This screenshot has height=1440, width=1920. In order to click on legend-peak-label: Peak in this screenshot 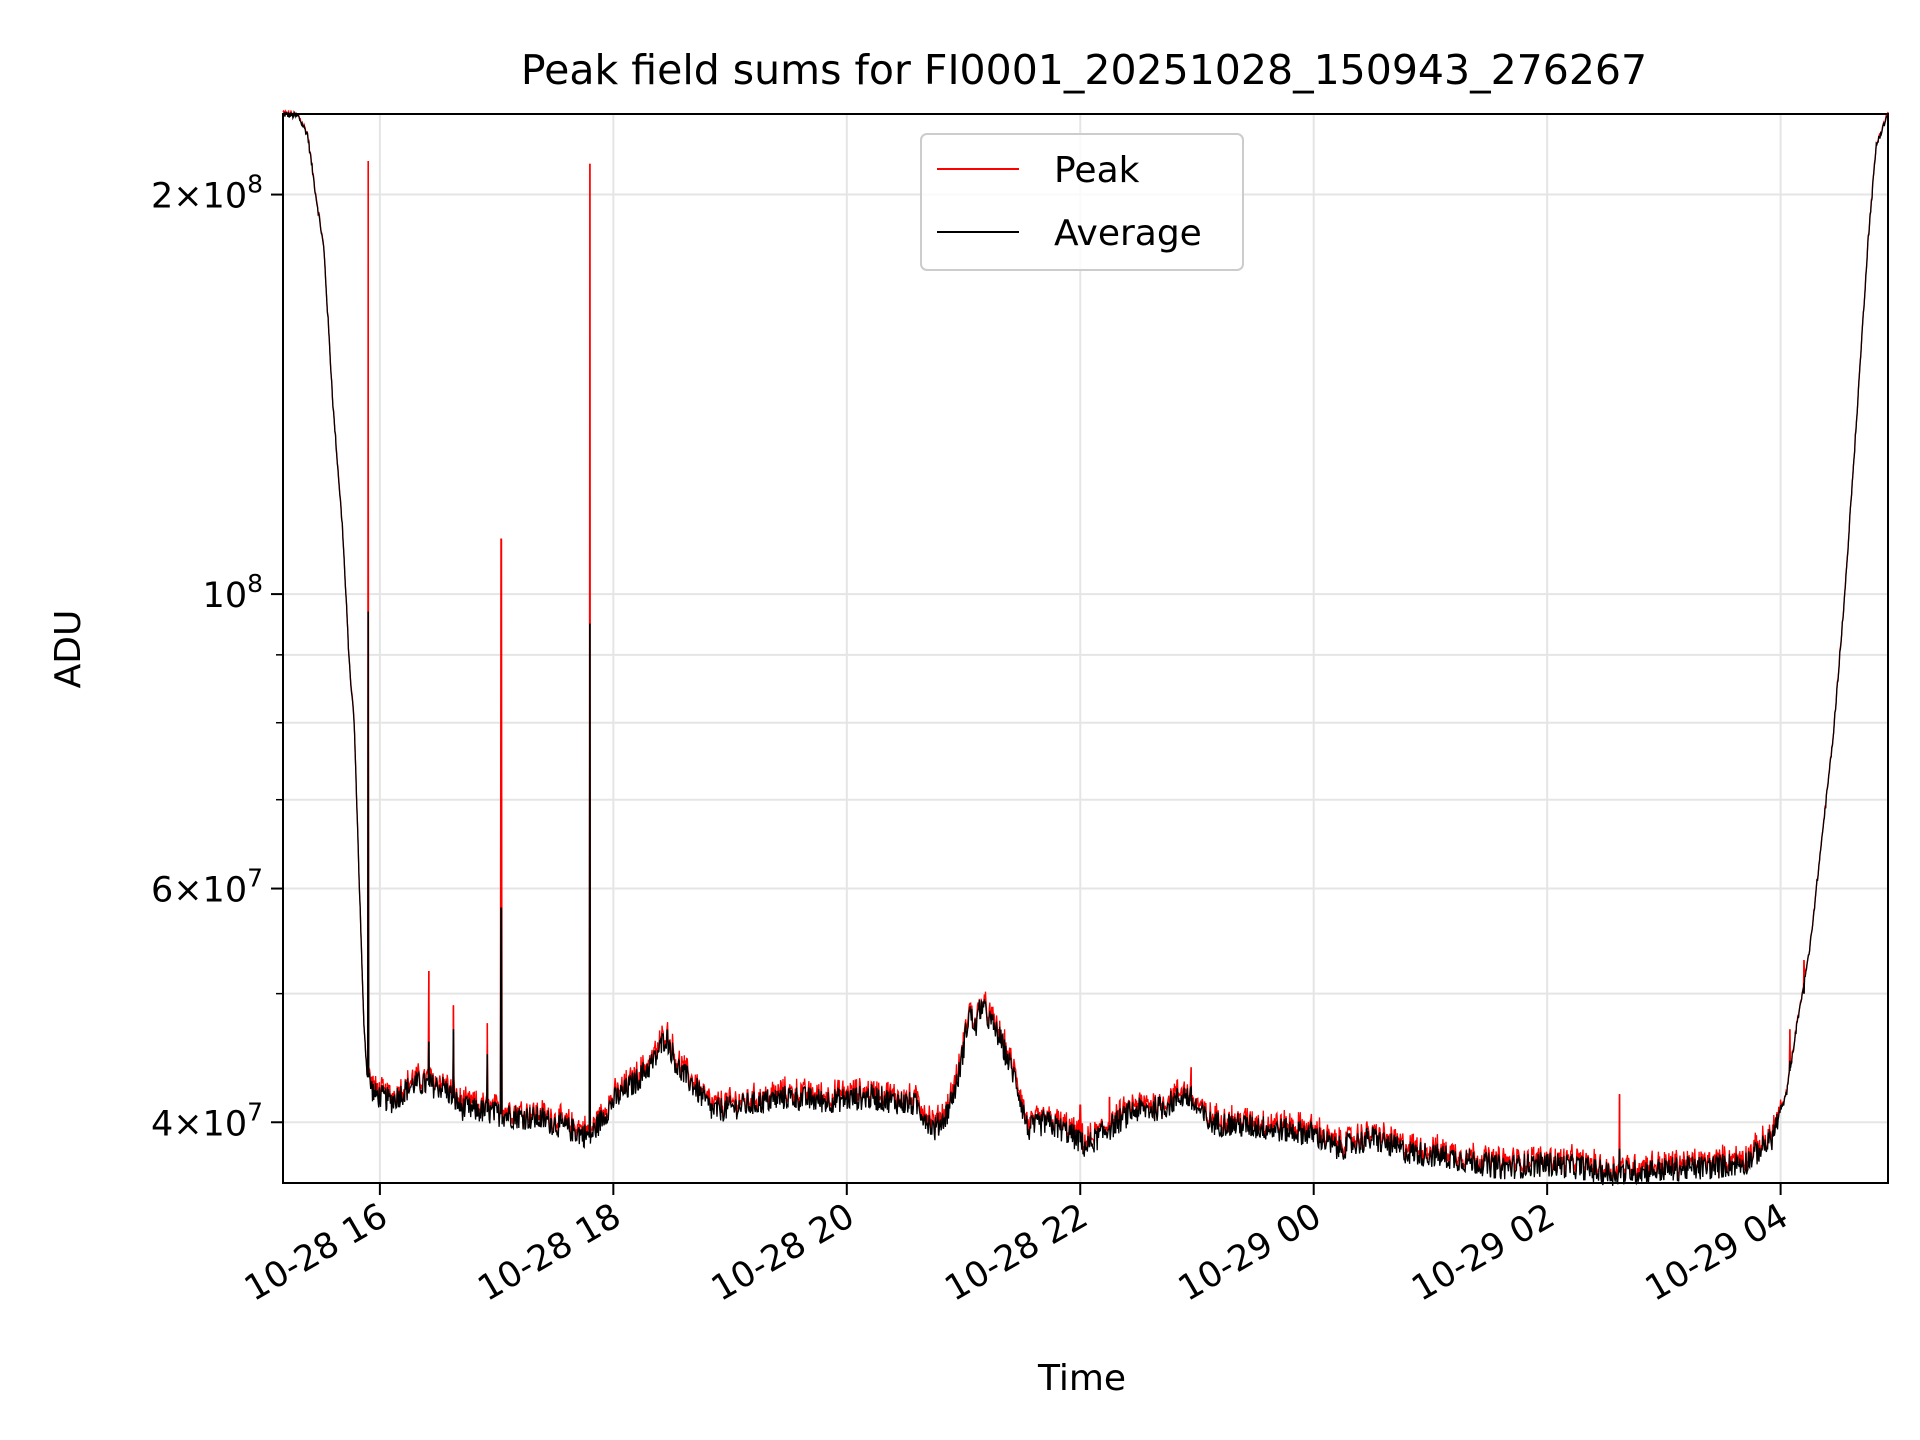, I will do `click(1097, 170)`.